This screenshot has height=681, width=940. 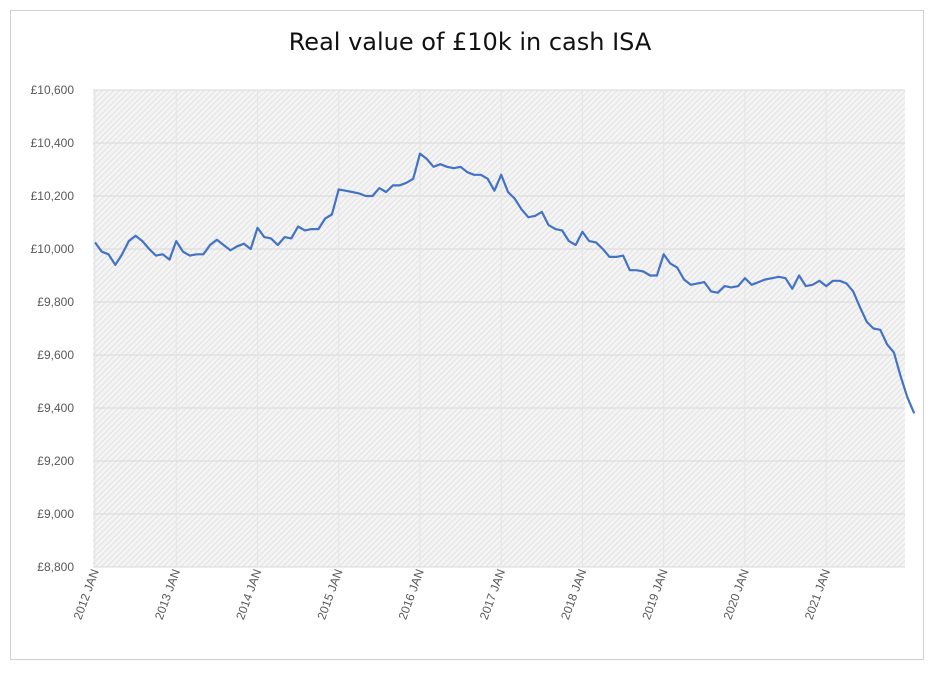 What do you see at coordinates (167, 594) in the screenshot?
I see `x-tick-label: 2013 JAN` at bounding box center [167, 594].